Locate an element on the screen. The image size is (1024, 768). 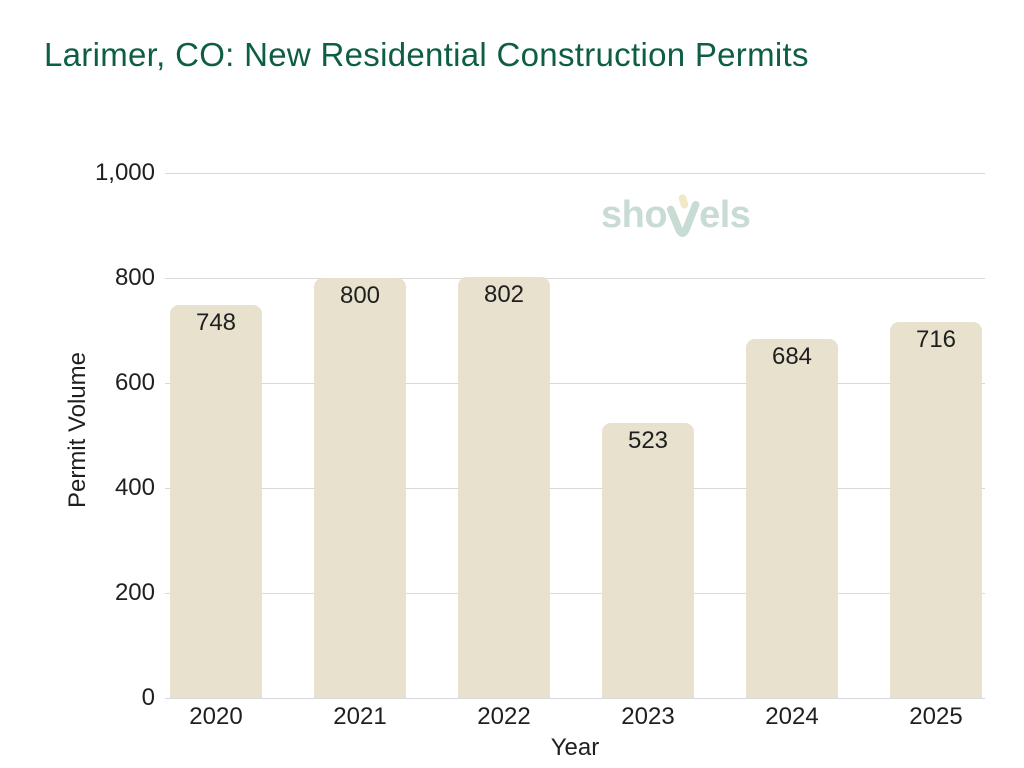
shovels-logo: sho els is located at coordinates (676, 217).